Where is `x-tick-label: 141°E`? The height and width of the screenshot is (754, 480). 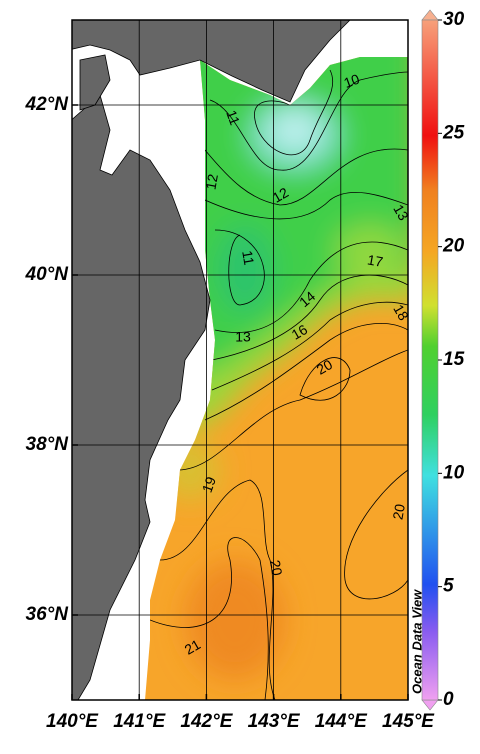
x-tick-label: 141°E is located at coordinates (139, 721).